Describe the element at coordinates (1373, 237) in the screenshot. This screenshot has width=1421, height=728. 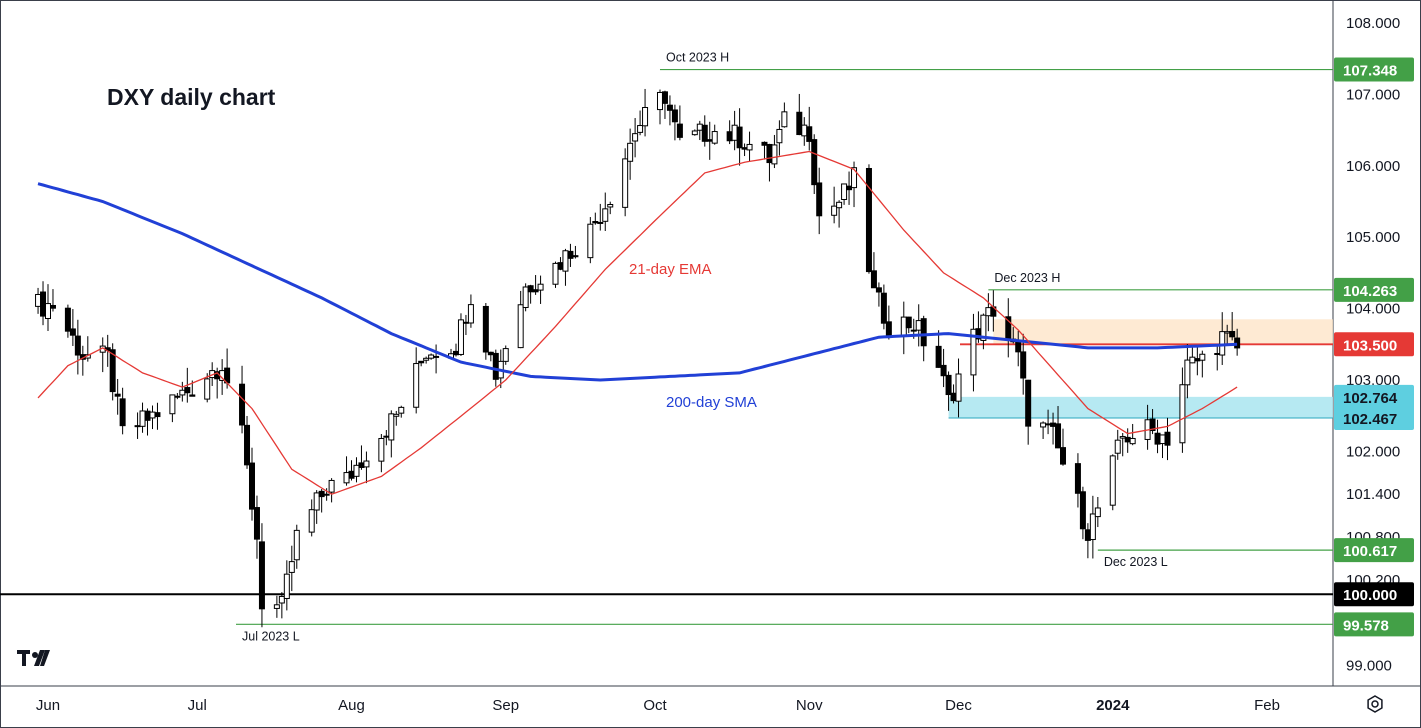
I see `y-tick-label: 105.000` at that location.